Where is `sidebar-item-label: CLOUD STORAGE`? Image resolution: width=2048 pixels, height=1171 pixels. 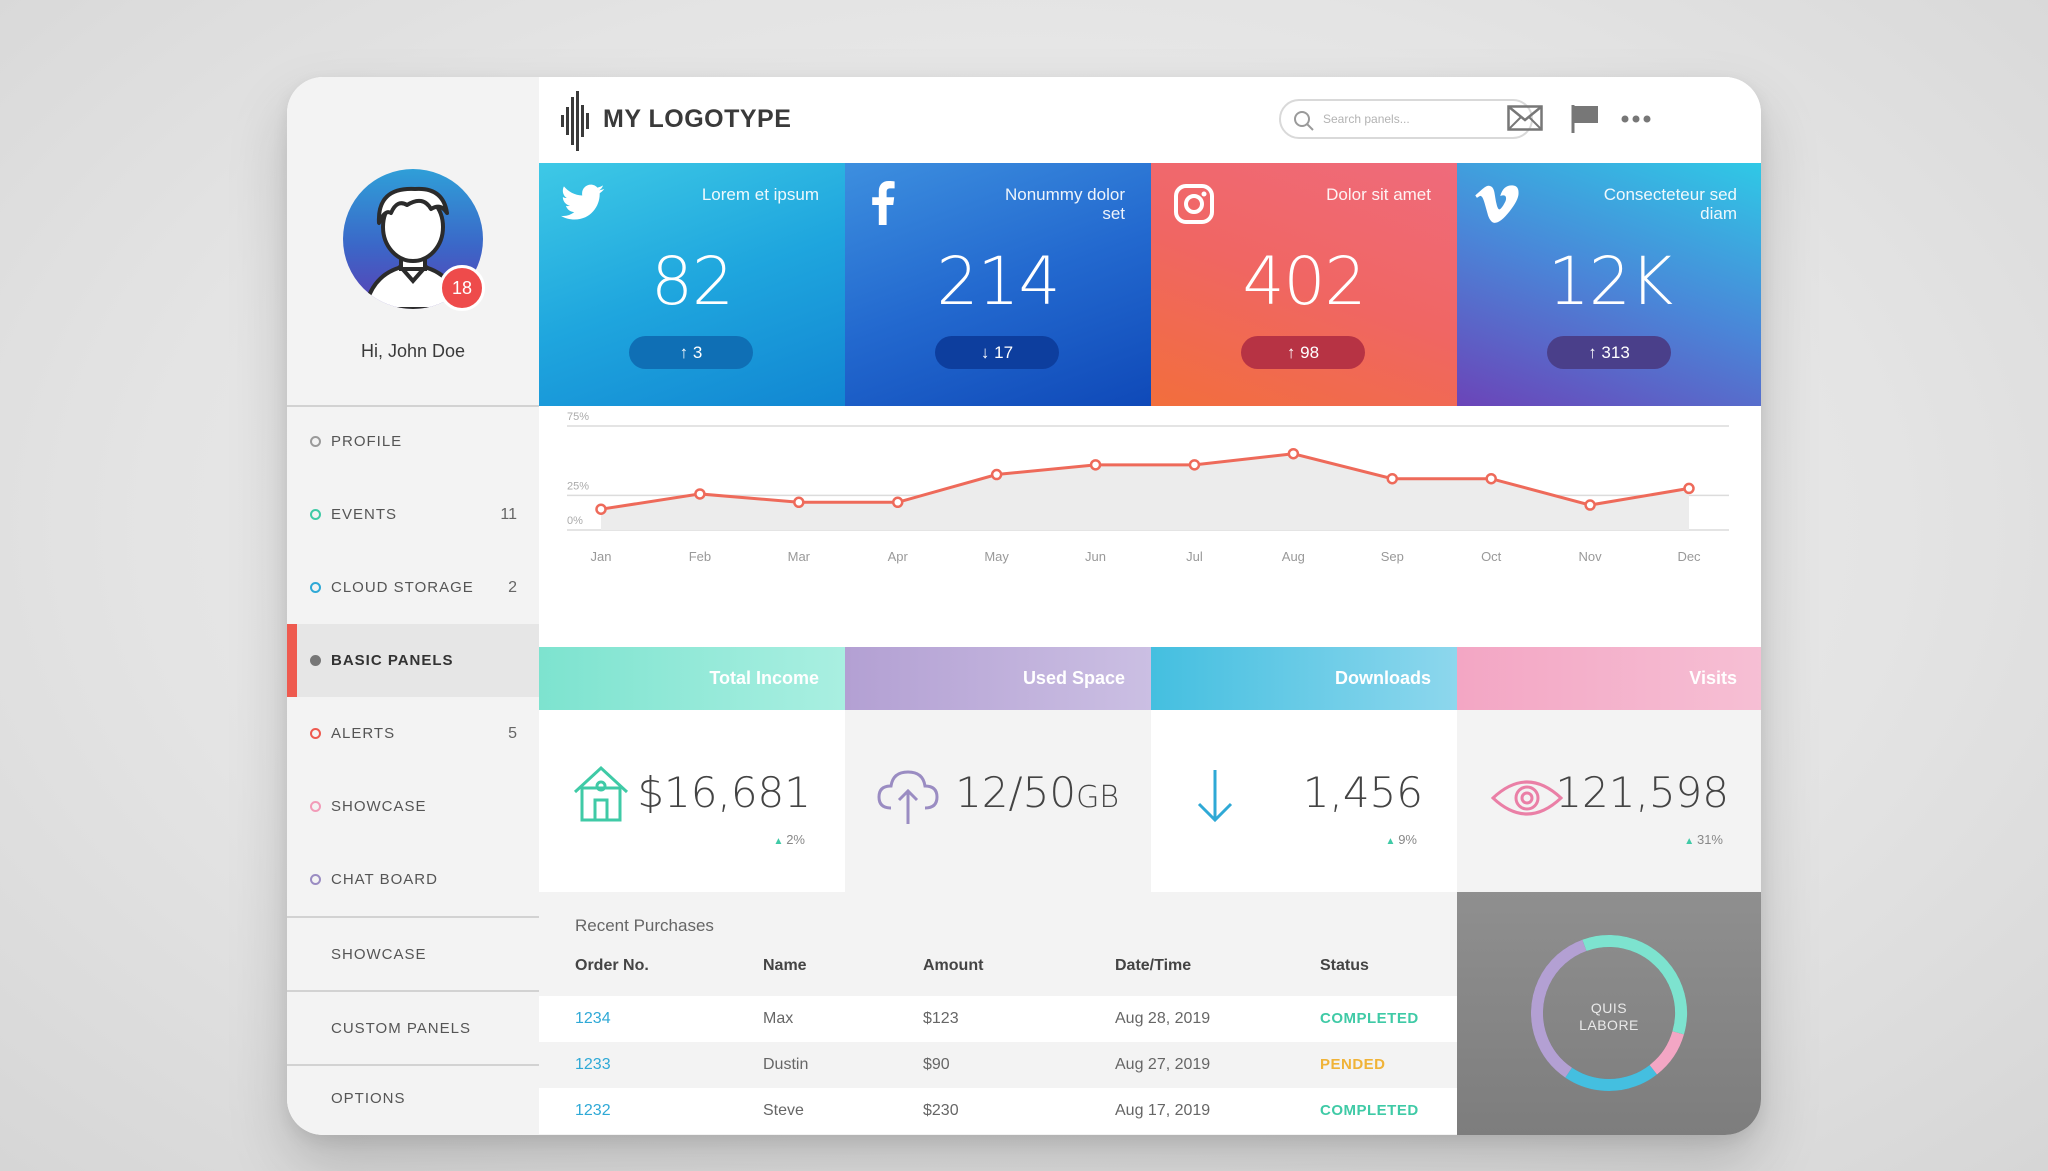
sidebar-item-label: CLOUD STORAGE is located at coordinates (402, 587).